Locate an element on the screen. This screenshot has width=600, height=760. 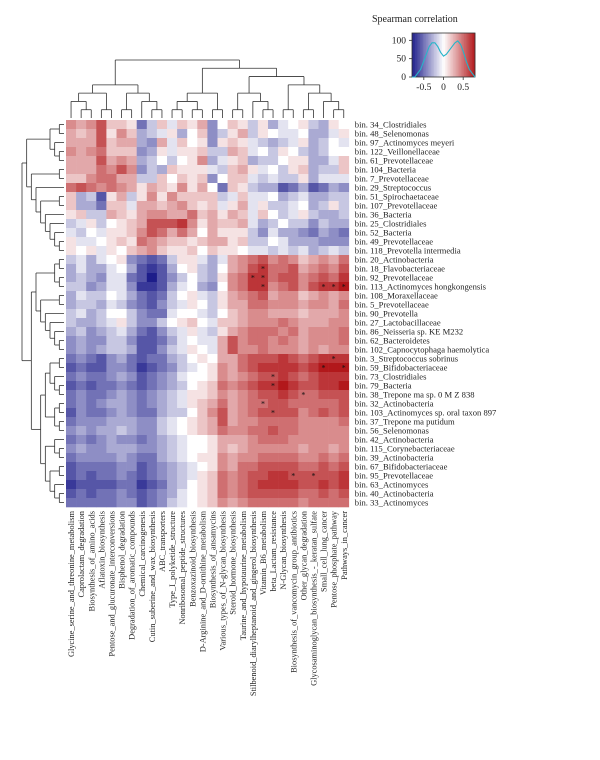
row-label: bin. 86_Neisseria sp. KE M232 is located at coordinates (409, 332).